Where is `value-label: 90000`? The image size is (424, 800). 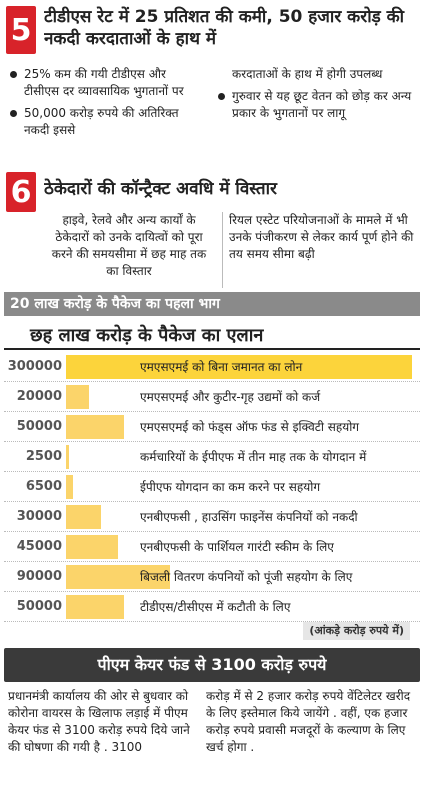
value-label: 90000 is located at coordinates (39, 576).